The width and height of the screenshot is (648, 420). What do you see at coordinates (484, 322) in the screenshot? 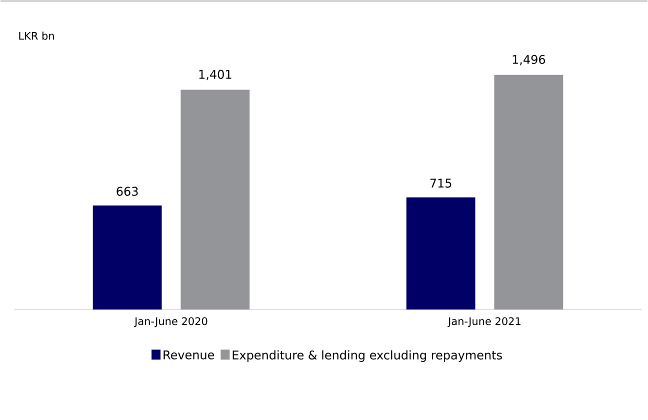
I see `x-tick-label: Jan-June 2021` at bounding box center [484, 322].